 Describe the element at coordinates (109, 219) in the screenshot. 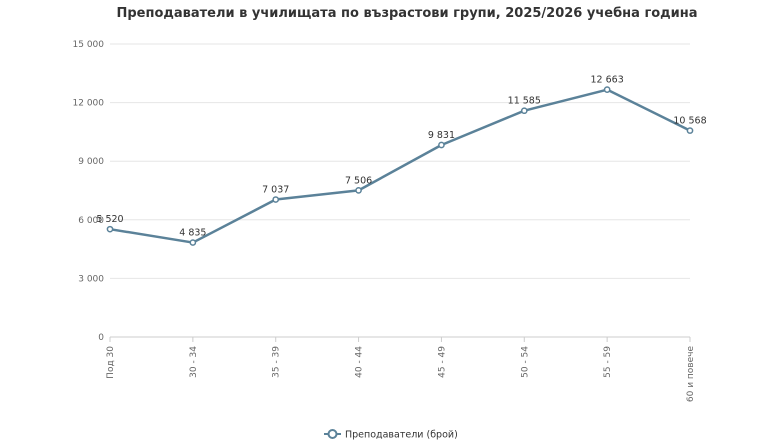

I see `data-label: 5 520` at that location.